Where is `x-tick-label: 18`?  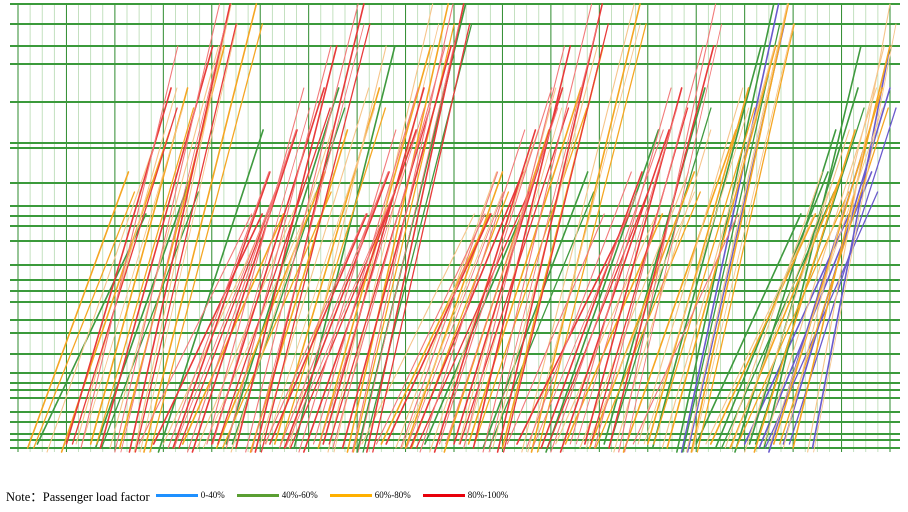 x-tick-label: 18 is located at coordinates (600, 459).